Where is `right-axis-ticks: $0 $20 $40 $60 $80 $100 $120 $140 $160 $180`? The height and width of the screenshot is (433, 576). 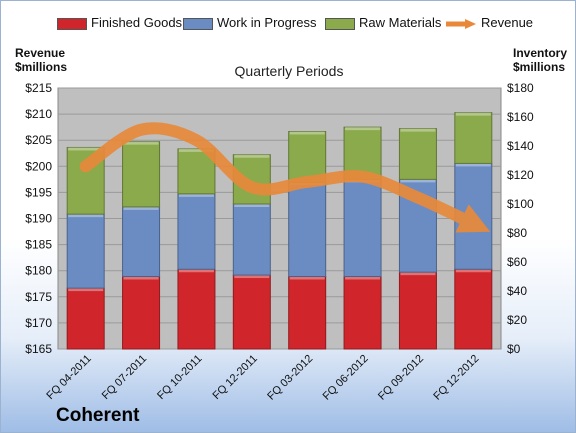
right-axis-ticks: $0 $20 $40 $60 $80 $100 $120 $140 $160 $180 is located at coordinates (520, 218).